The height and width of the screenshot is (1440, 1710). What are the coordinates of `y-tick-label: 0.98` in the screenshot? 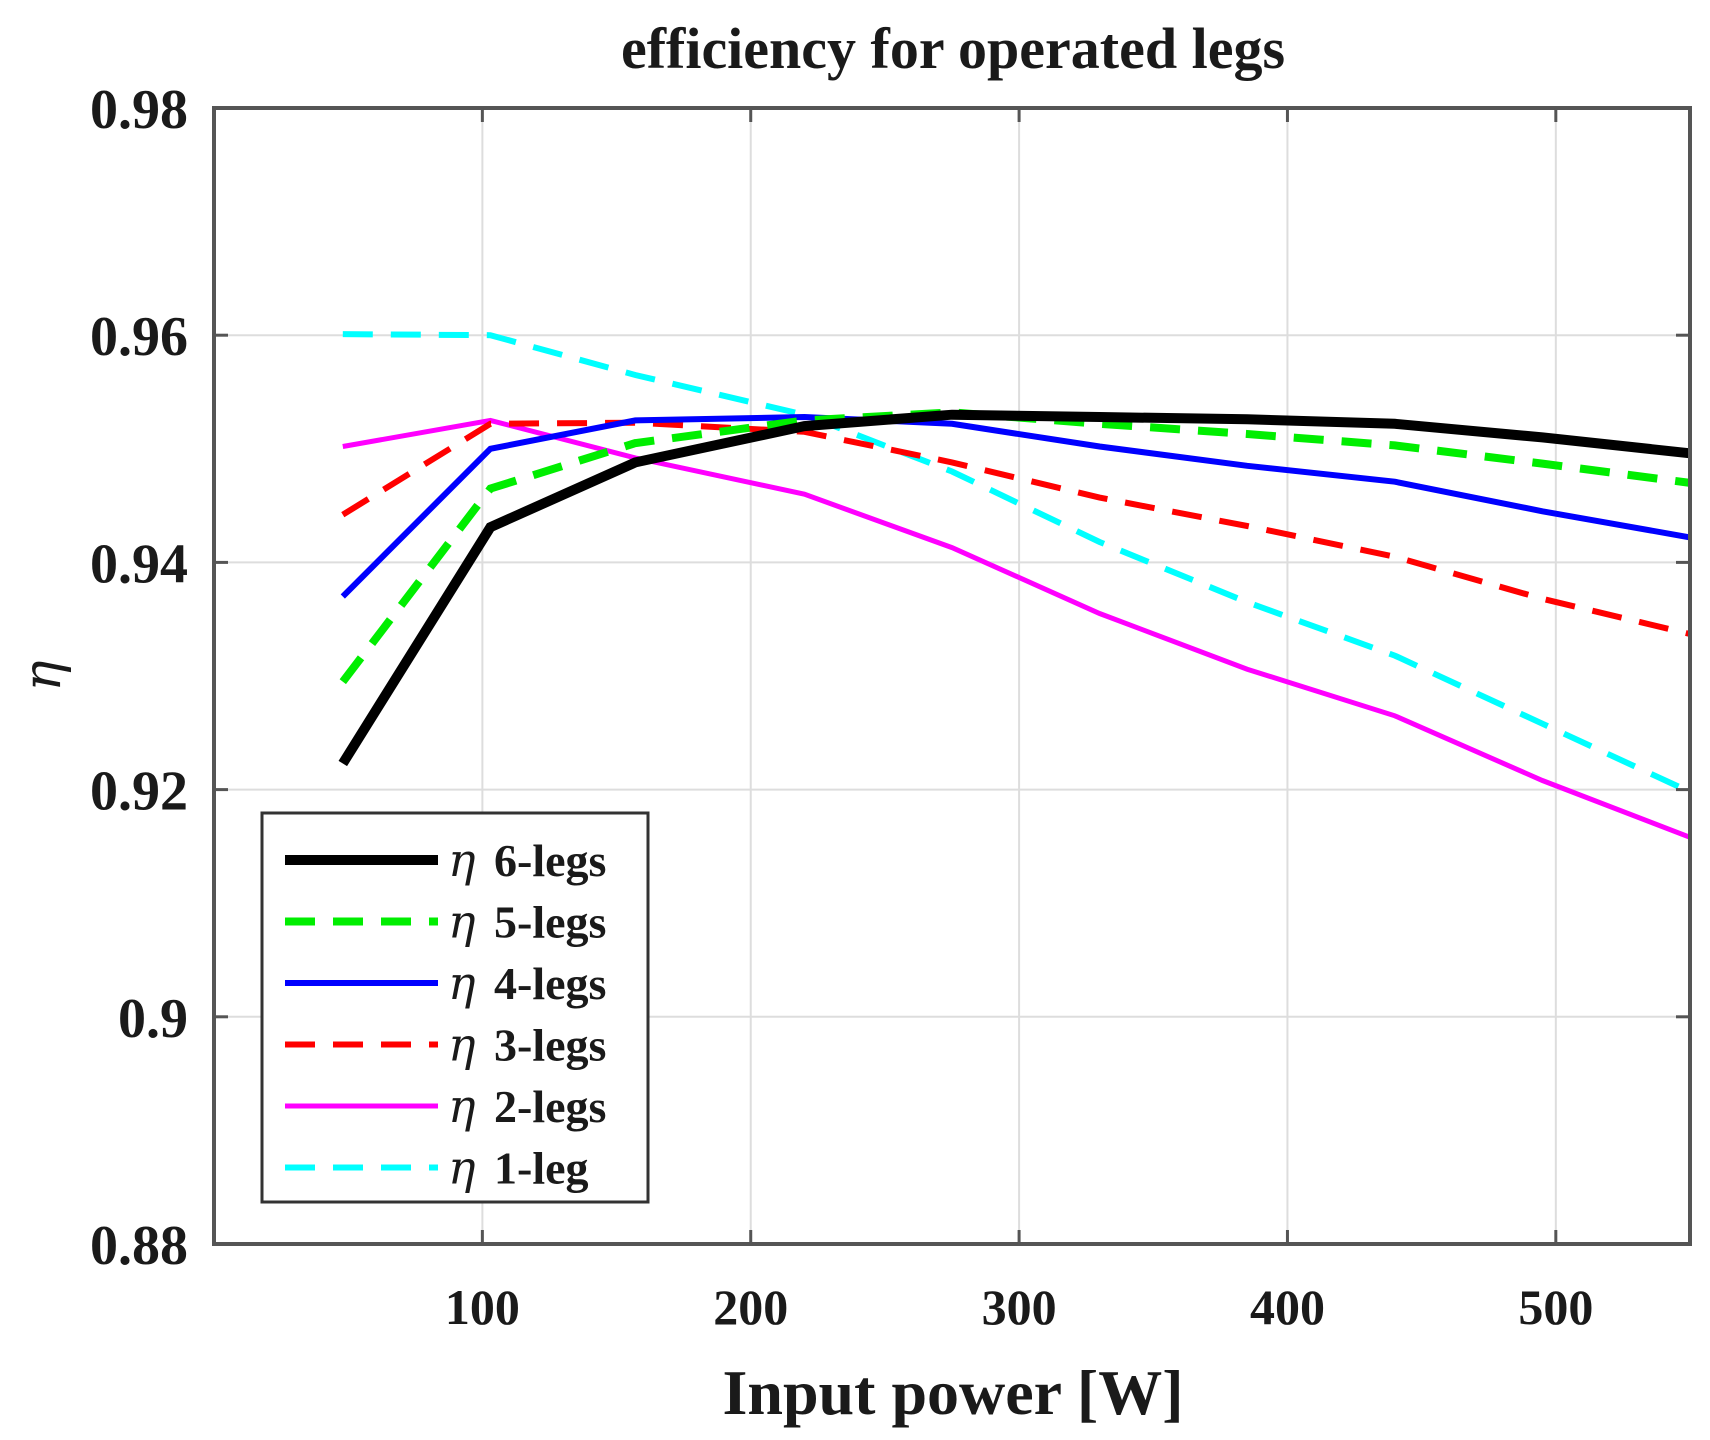 It's located at (139, 110).